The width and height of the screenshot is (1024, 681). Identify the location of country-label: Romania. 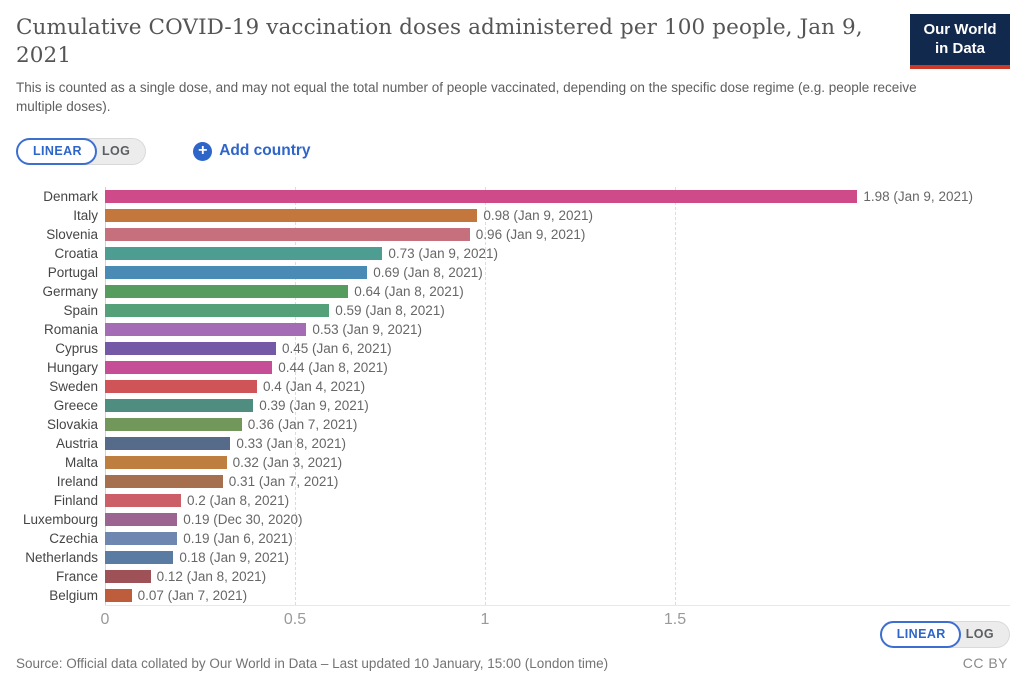
(70, 329).